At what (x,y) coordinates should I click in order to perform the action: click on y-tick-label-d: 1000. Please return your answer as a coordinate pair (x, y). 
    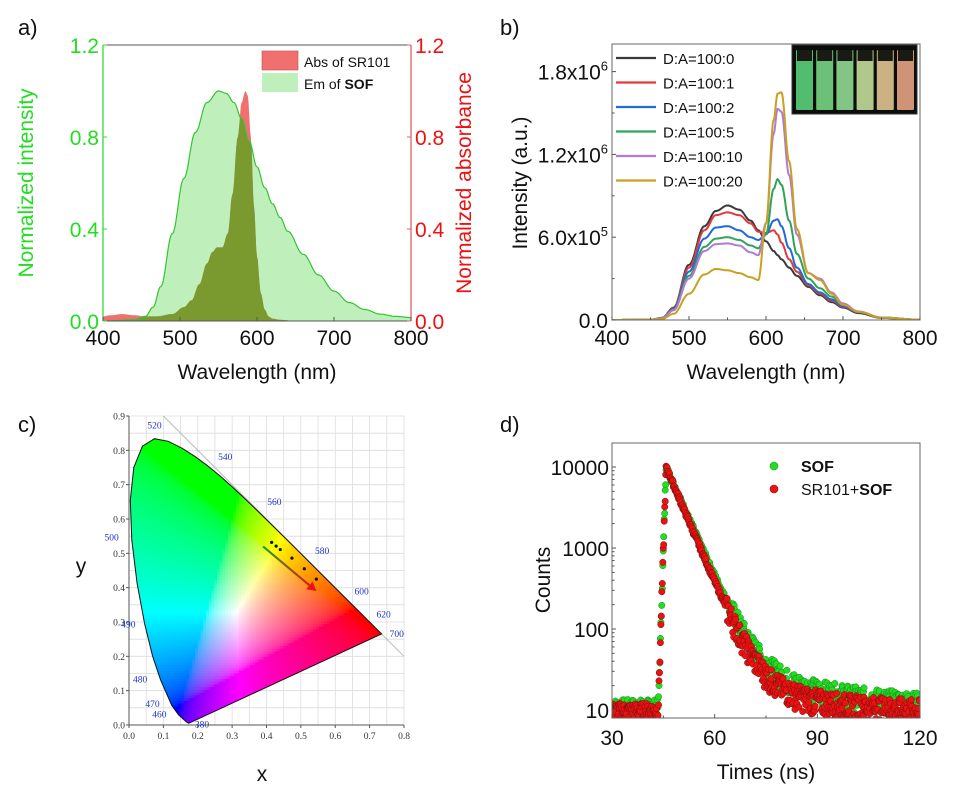
    Looking at the image, I should click on (585, 549).